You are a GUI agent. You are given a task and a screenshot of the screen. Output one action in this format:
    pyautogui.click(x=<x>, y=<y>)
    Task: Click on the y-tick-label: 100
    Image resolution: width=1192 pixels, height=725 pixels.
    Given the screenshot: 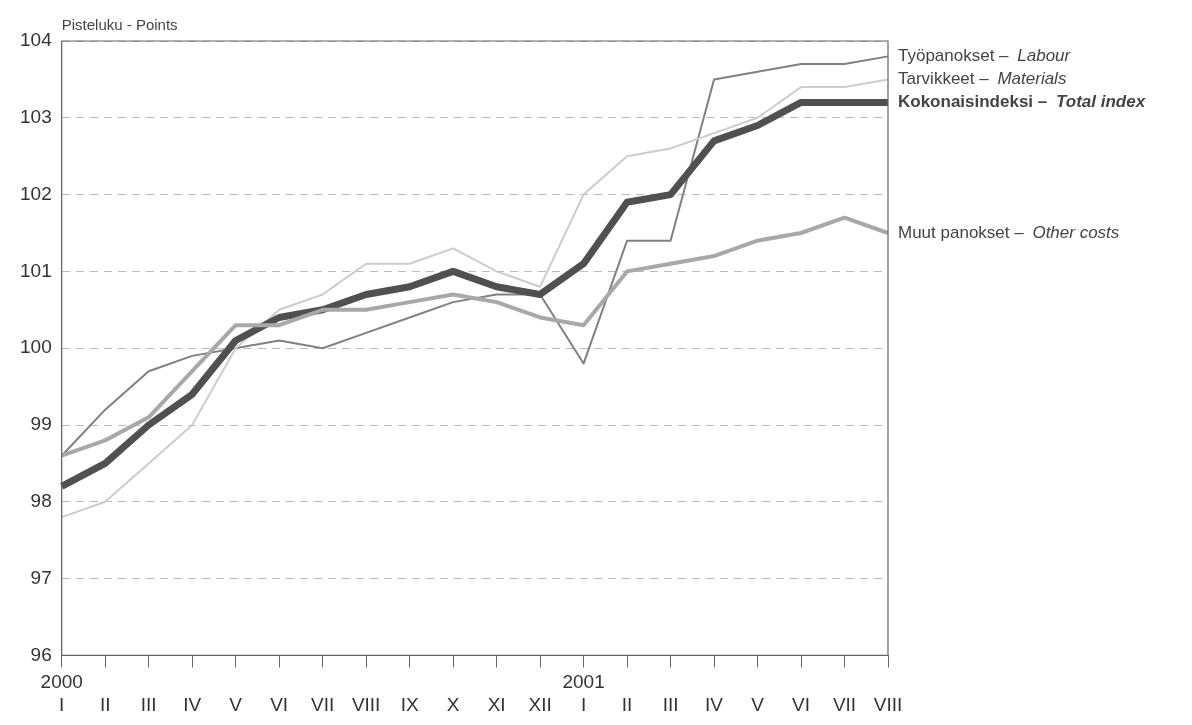 What is the action you would take?
    pyautogui.click(x=36, y=347)
    